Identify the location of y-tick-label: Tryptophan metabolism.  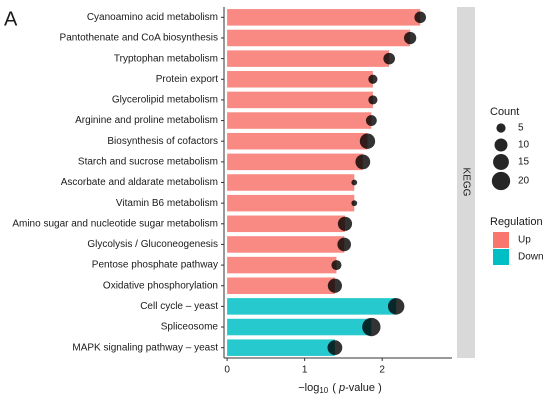
(166, 58).